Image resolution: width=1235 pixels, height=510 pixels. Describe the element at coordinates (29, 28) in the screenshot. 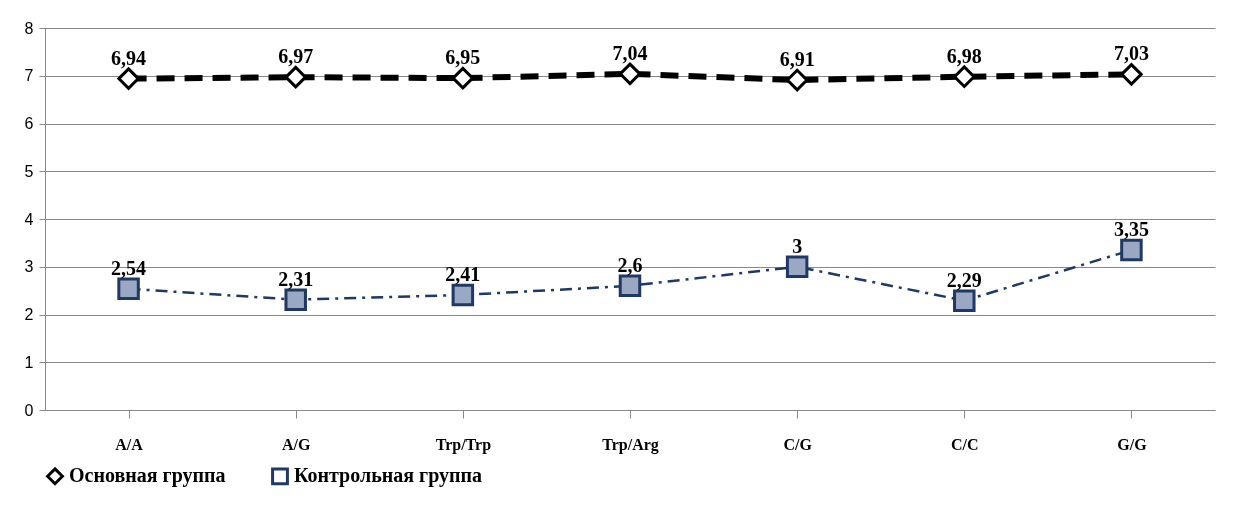

I see `y-tick-label: 8` at that location.